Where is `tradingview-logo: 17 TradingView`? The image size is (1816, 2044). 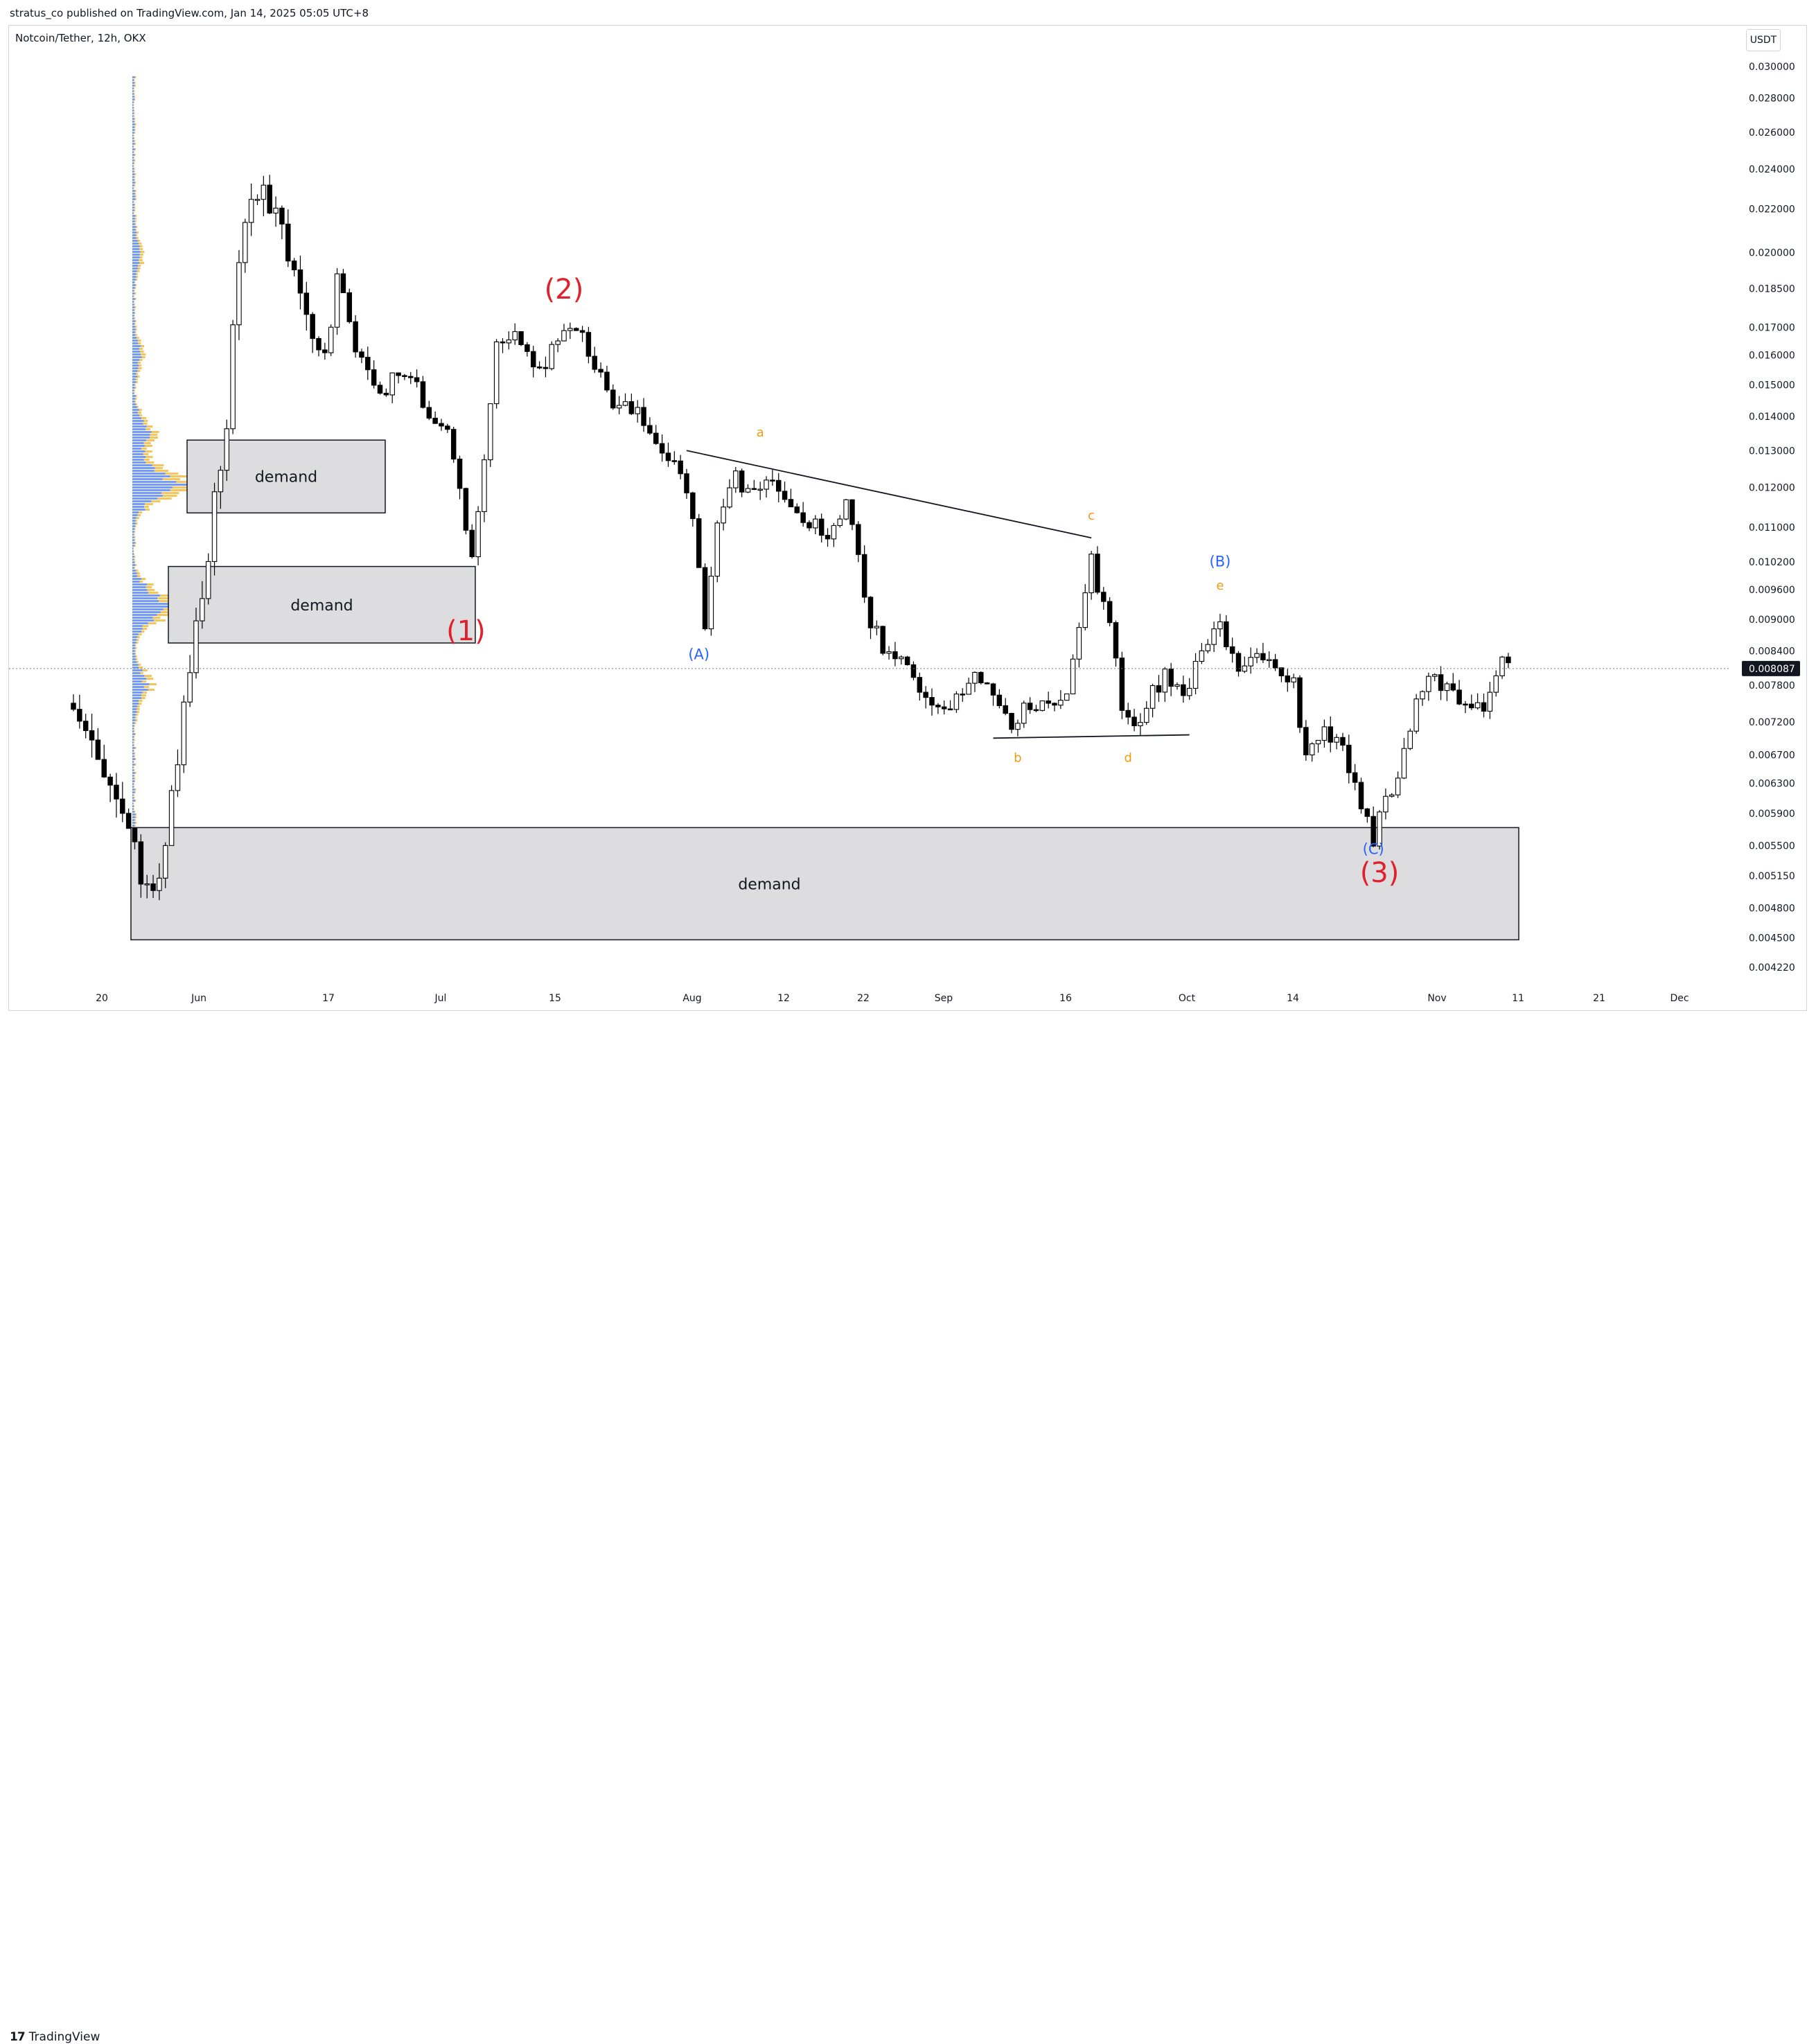 tradingview-logo: 17 TradingView is located at coordinates (55, 2037).